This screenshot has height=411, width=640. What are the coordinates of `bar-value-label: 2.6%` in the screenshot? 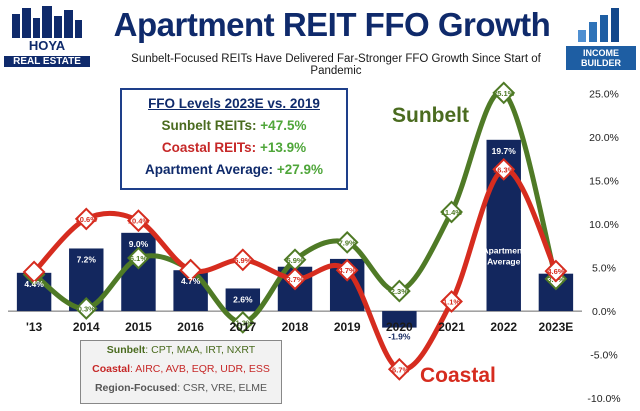 It's located at (243, 299).